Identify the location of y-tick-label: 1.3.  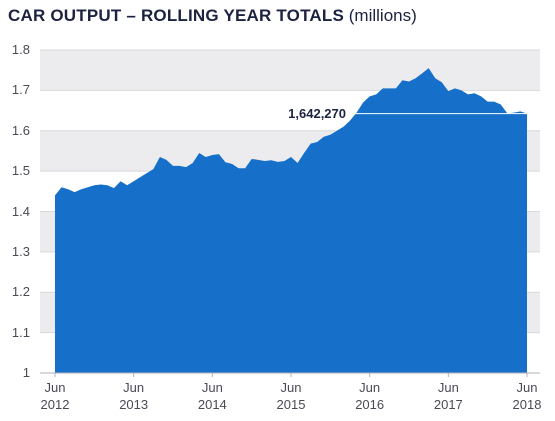
(20, 251).